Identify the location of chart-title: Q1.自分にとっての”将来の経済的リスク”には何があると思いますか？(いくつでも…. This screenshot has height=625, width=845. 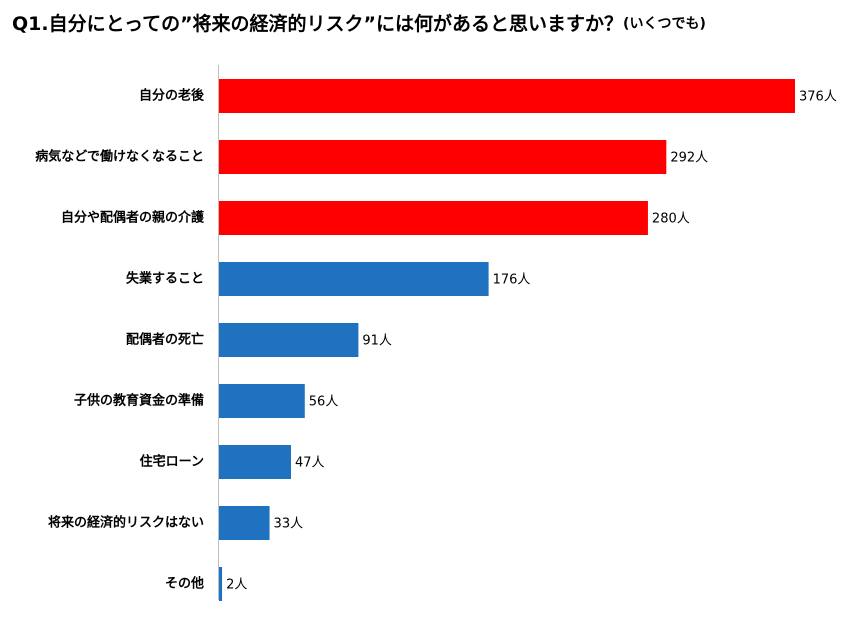
(359, 23).